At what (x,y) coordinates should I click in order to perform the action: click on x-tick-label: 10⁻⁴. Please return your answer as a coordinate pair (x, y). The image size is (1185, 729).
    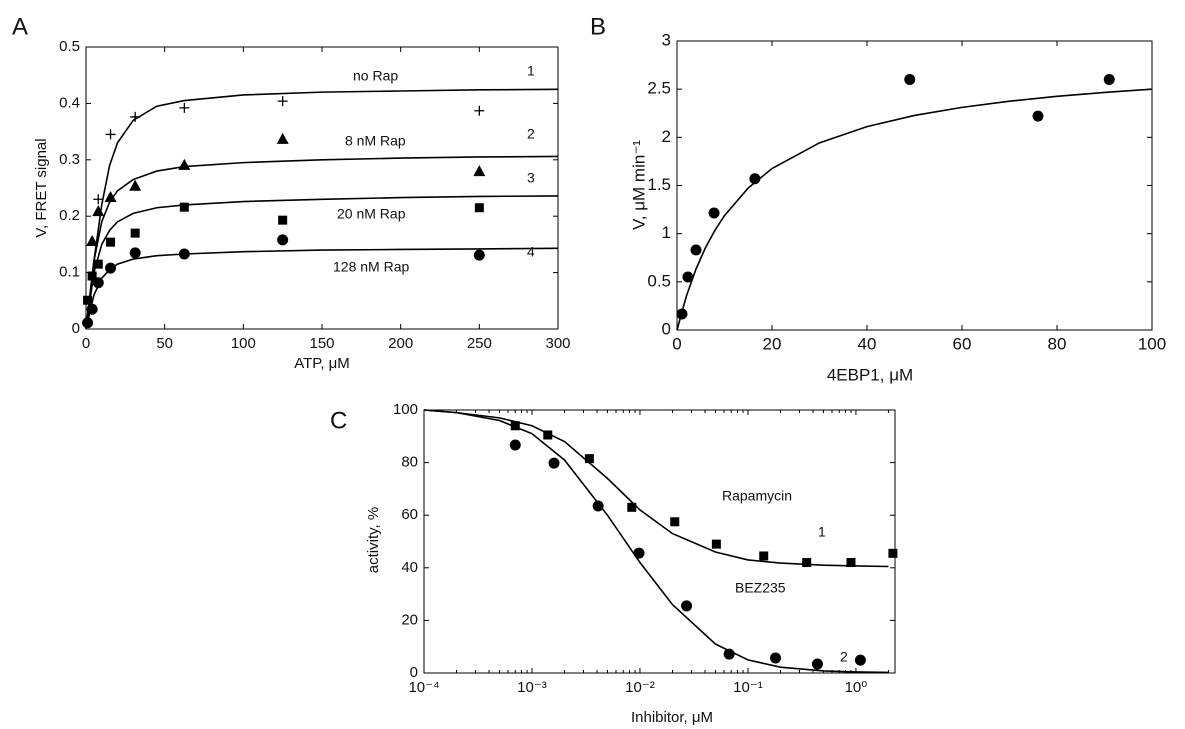
    Looking at the image, I should click on (423, 687).